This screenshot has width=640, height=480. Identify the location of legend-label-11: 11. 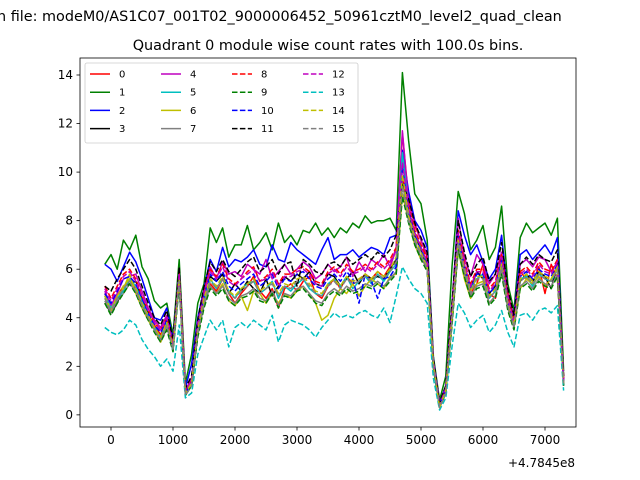
(267, 129).